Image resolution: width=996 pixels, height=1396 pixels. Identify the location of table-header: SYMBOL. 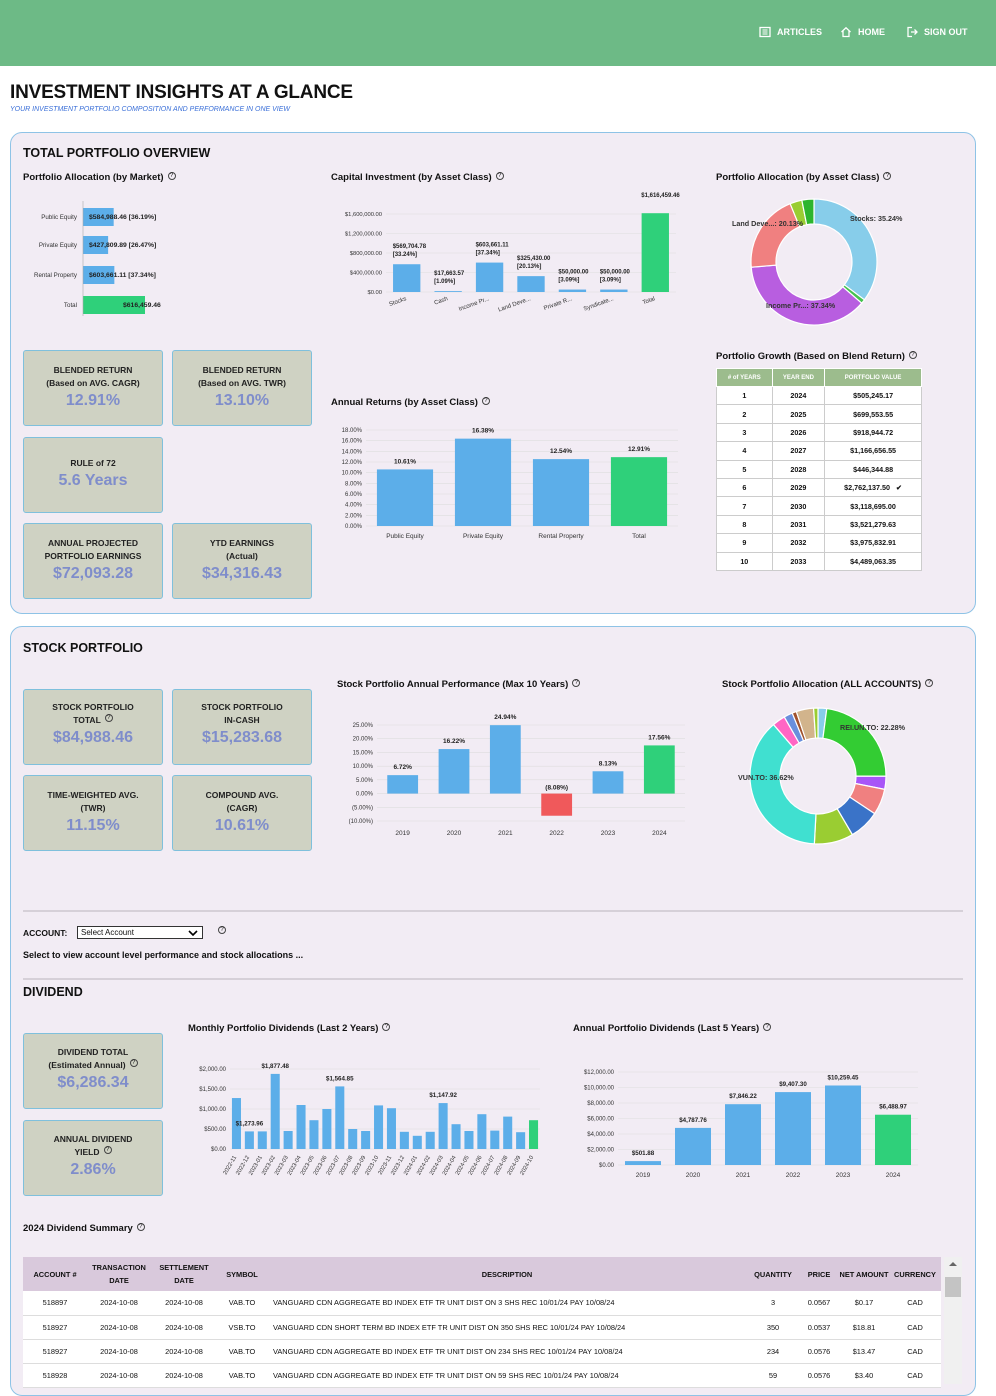
(242, 1274).